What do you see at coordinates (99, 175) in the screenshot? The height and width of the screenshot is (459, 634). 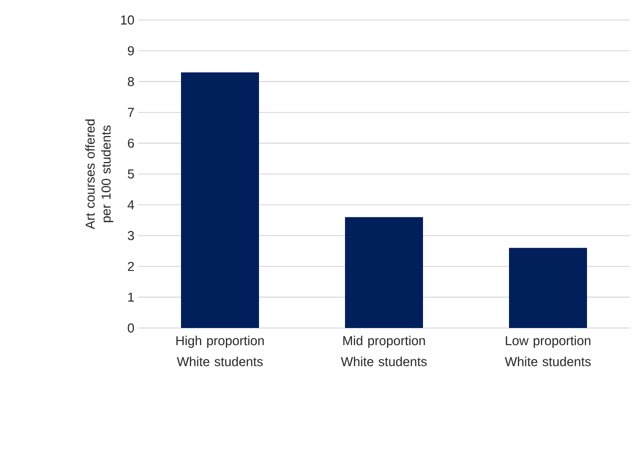 I see `y-axis-title: Art courses offered per 100 students` at bounding box center [99, 175].